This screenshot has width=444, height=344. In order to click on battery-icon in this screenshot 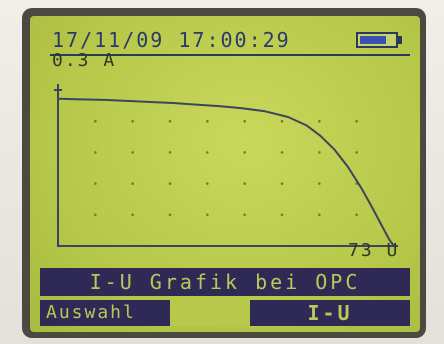, I will do `click(377, 40)`.